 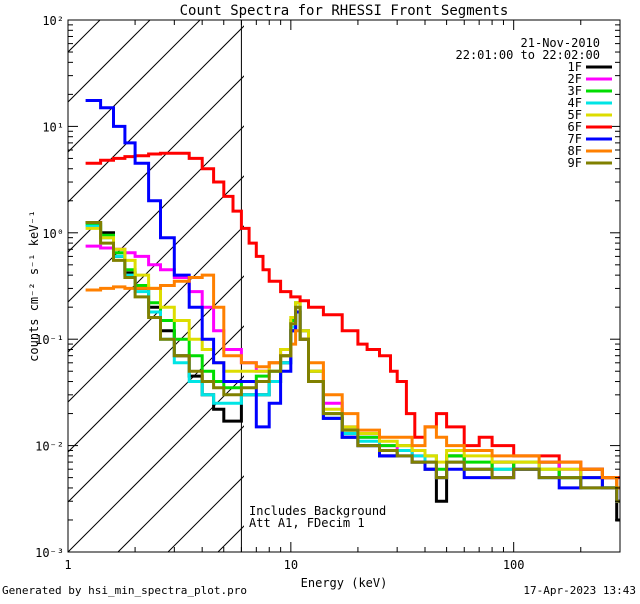 I want to click on y-tick-label: 10⁰, so click(x=53, y=234).